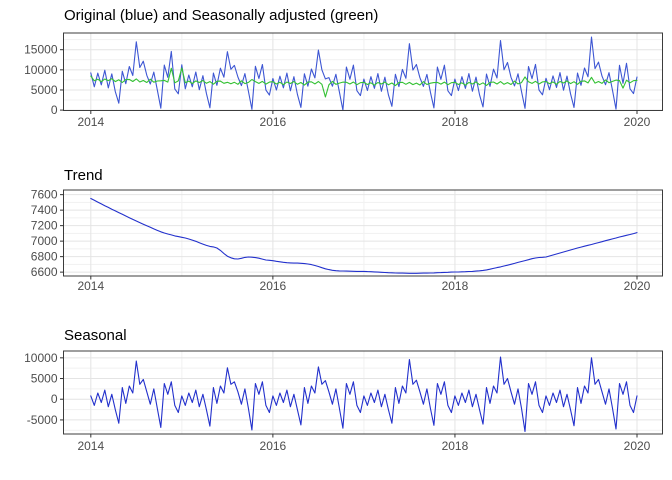 The width and height of the screenshot is (672, 480). I want to click on y-tick-label: 15000, so click(41, 50).